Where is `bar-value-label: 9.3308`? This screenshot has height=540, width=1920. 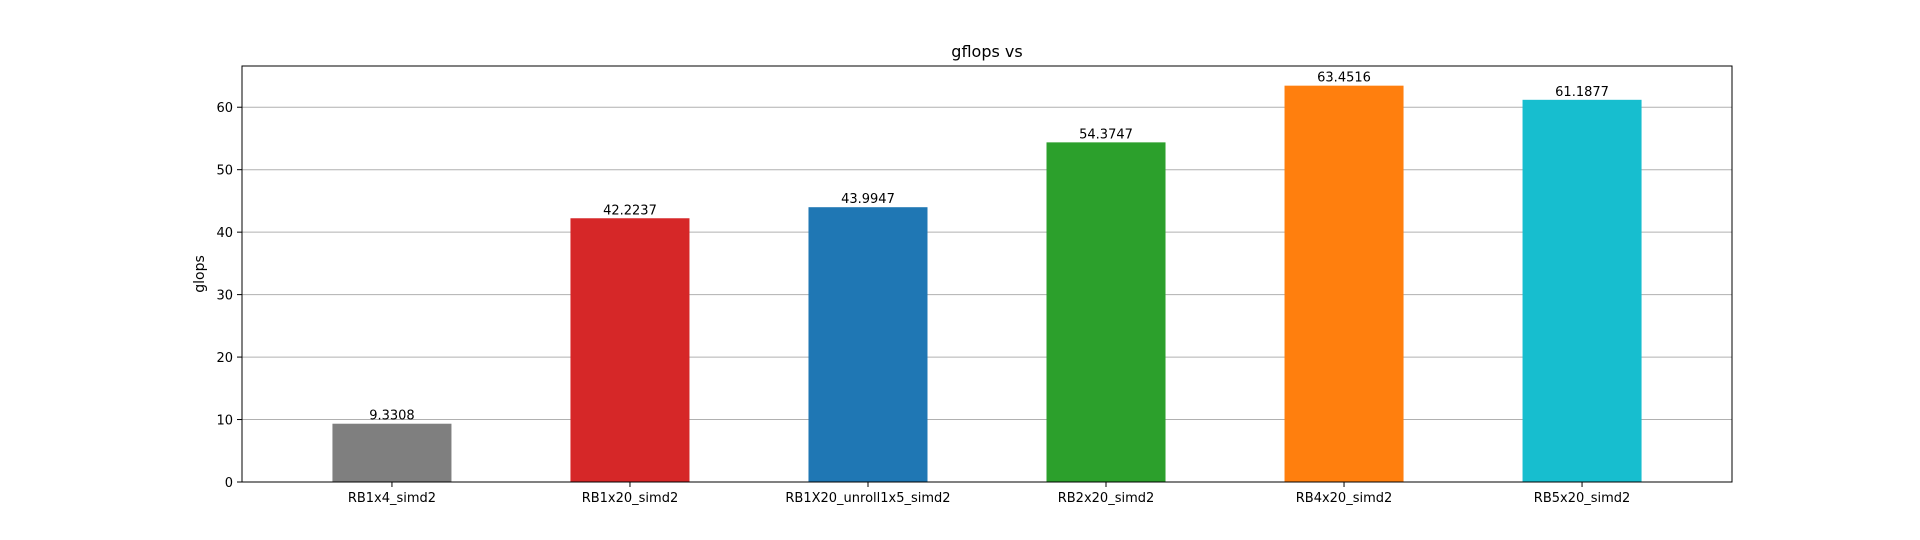
bar-value-label: 9.3308 is located at coordinates (392, 416).